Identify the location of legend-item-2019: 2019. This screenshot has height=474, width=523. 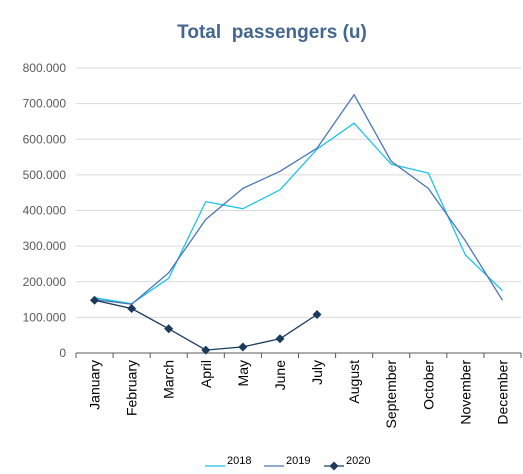
(287, 461).